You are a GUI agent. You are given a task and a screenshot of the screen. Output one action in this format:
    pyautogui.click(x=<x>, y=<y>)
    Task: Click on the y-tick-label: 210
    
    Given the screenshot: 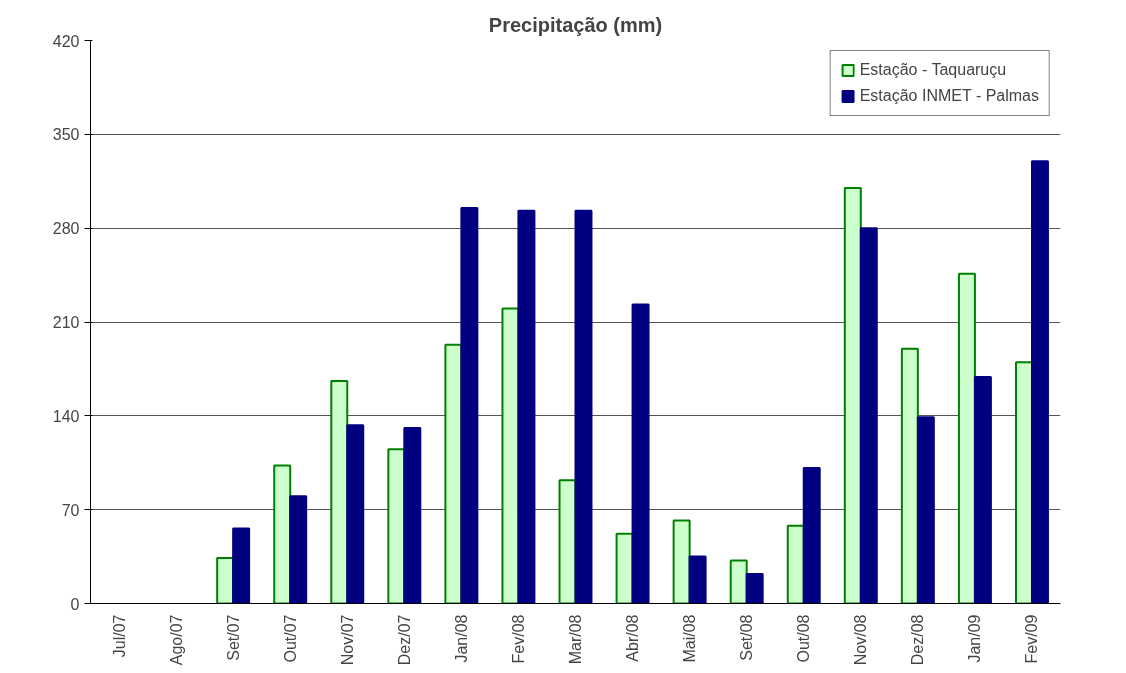 What is the action you would take?
    pyautogui.click(x=66, y=322)
    